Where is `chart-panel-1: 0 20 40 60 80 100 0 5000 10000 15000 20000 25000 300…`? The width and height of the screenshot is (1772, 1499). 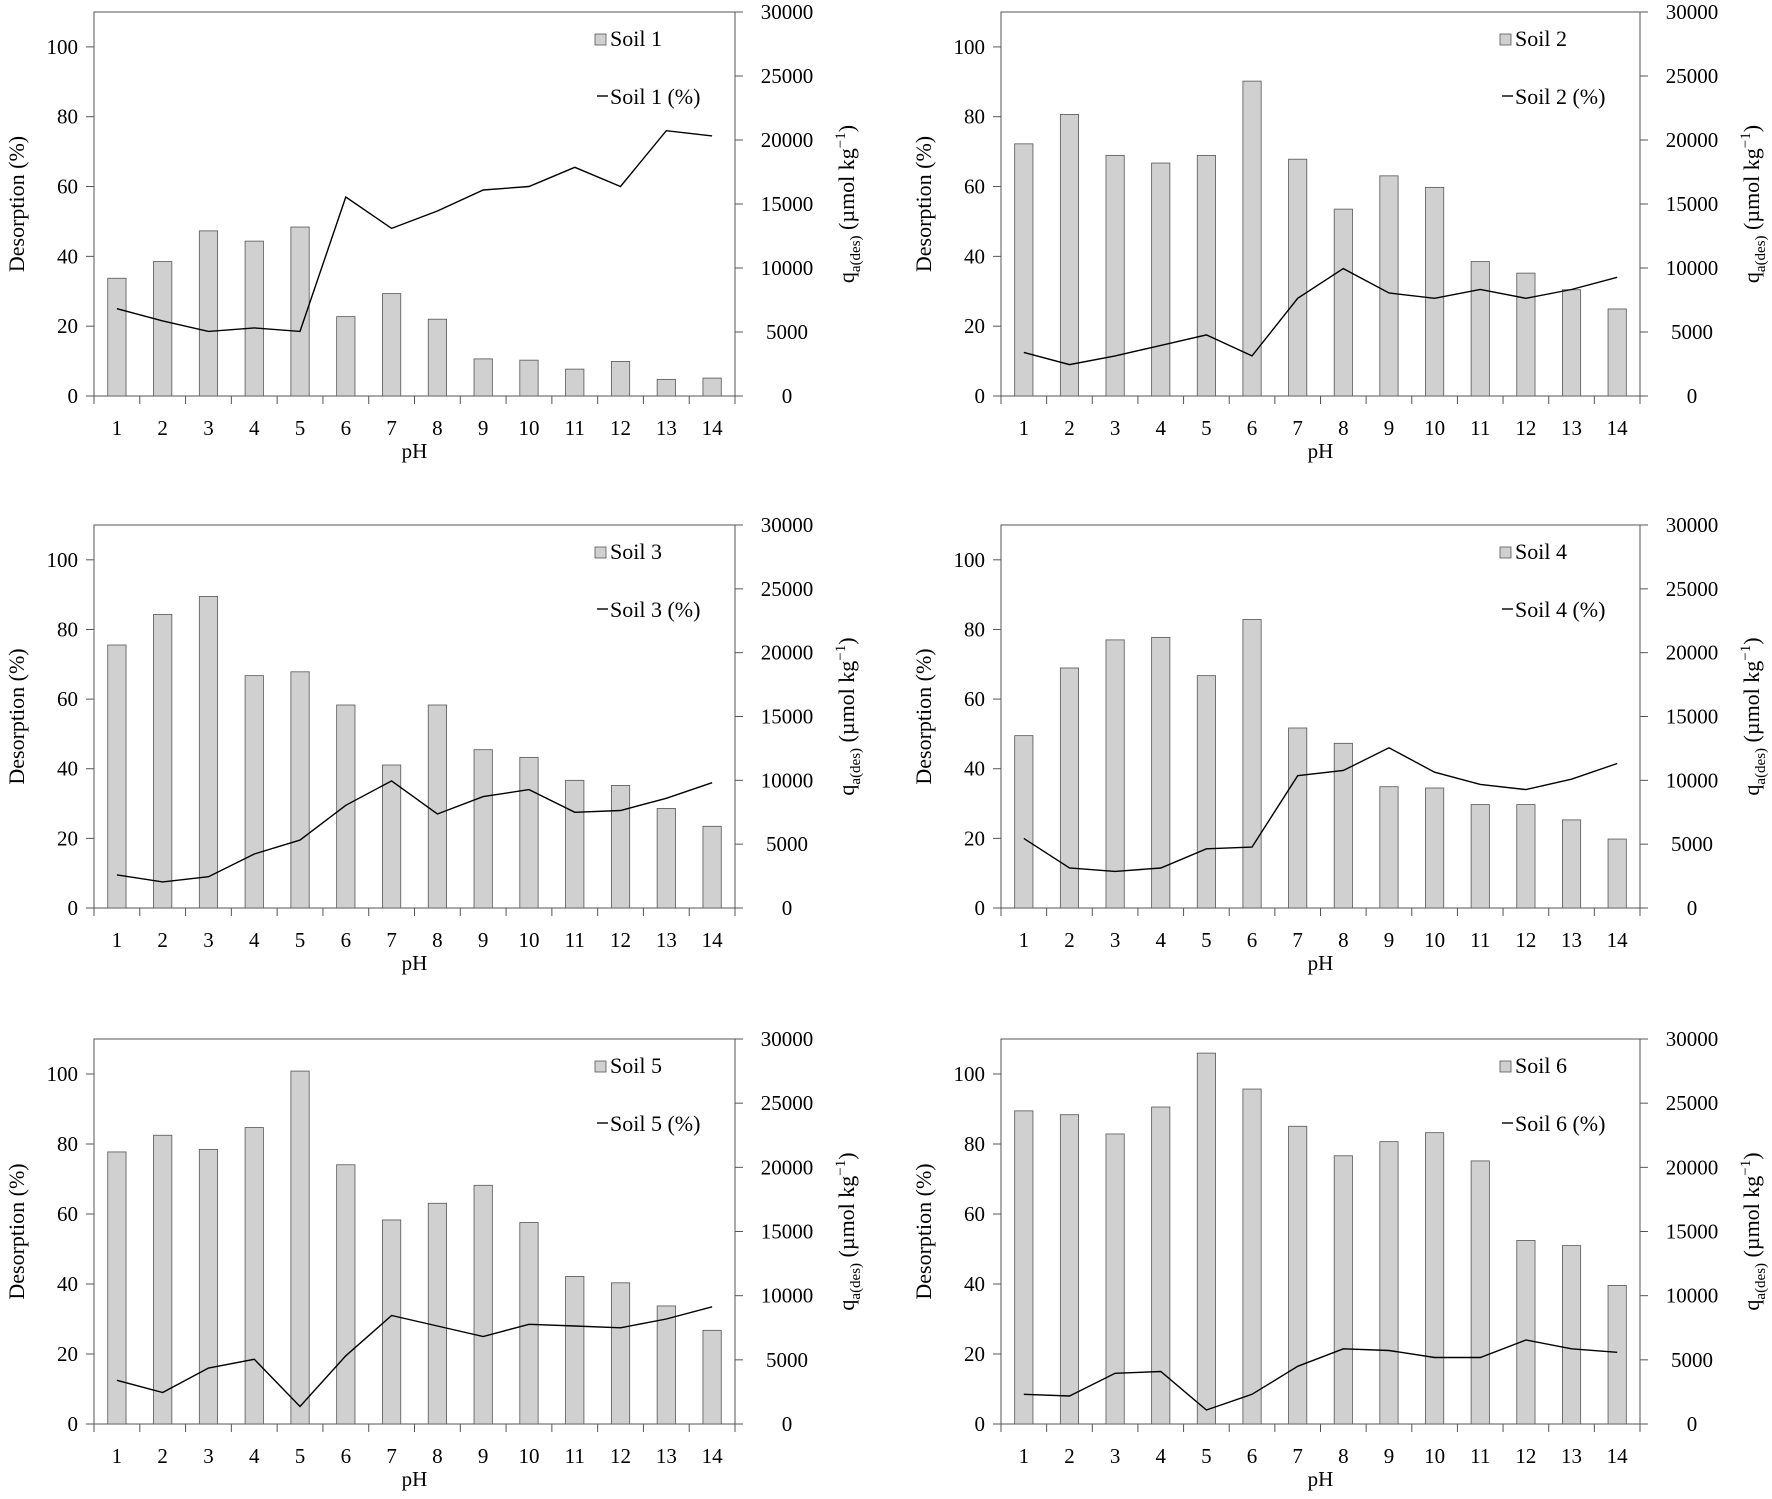
chart-panel-1: 0 20 40 60 80 100 0 5000 10000 15000 20000 25000 300… is located at coordinates (434, 231).